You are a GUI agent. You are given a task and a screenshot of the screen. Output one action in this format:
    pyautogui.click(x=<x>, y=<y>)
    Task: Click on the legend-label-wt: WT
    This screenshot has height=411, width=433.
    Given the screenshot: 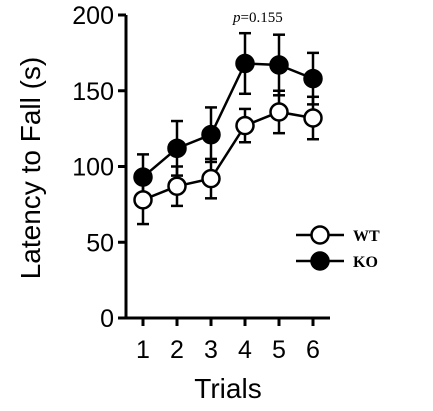 What is the action you would take?
    pyautogui.click(x=366, y=236)
    